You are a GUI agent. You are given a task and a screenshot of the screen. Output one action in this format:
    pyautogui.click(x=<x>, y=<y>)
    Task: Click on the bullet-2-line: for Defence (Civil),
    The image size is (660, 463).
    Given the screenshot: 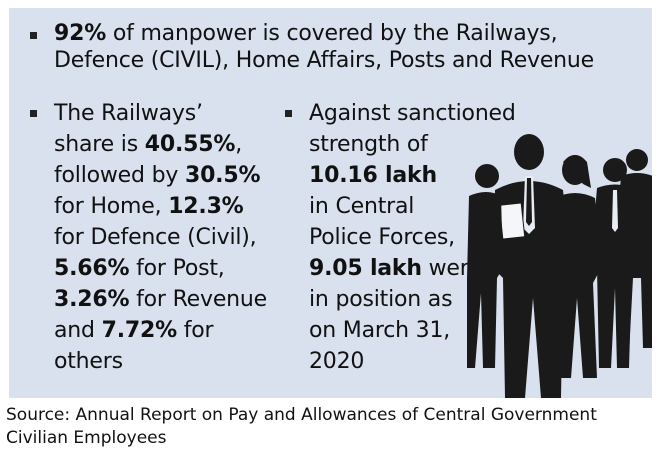 What is the action you would take?
    pyautogui.click(x=155, y=237)
    